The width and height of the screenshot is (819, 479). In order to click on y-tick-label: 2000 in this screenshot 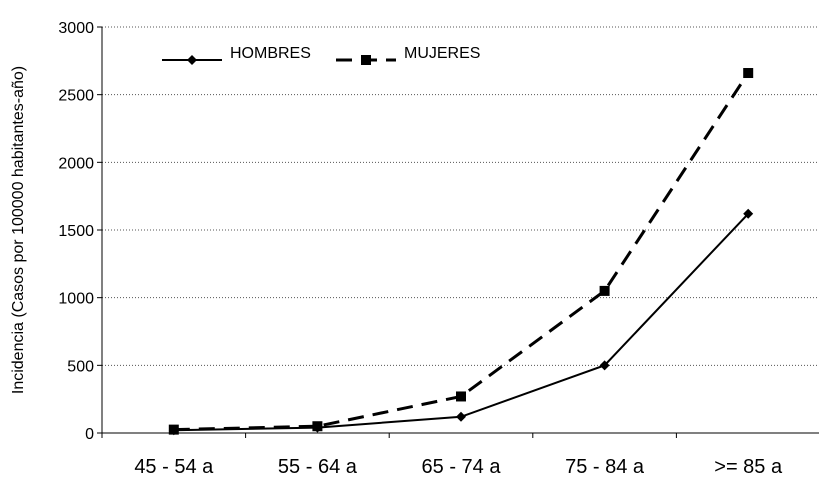, I will do `click(76, 163)`.